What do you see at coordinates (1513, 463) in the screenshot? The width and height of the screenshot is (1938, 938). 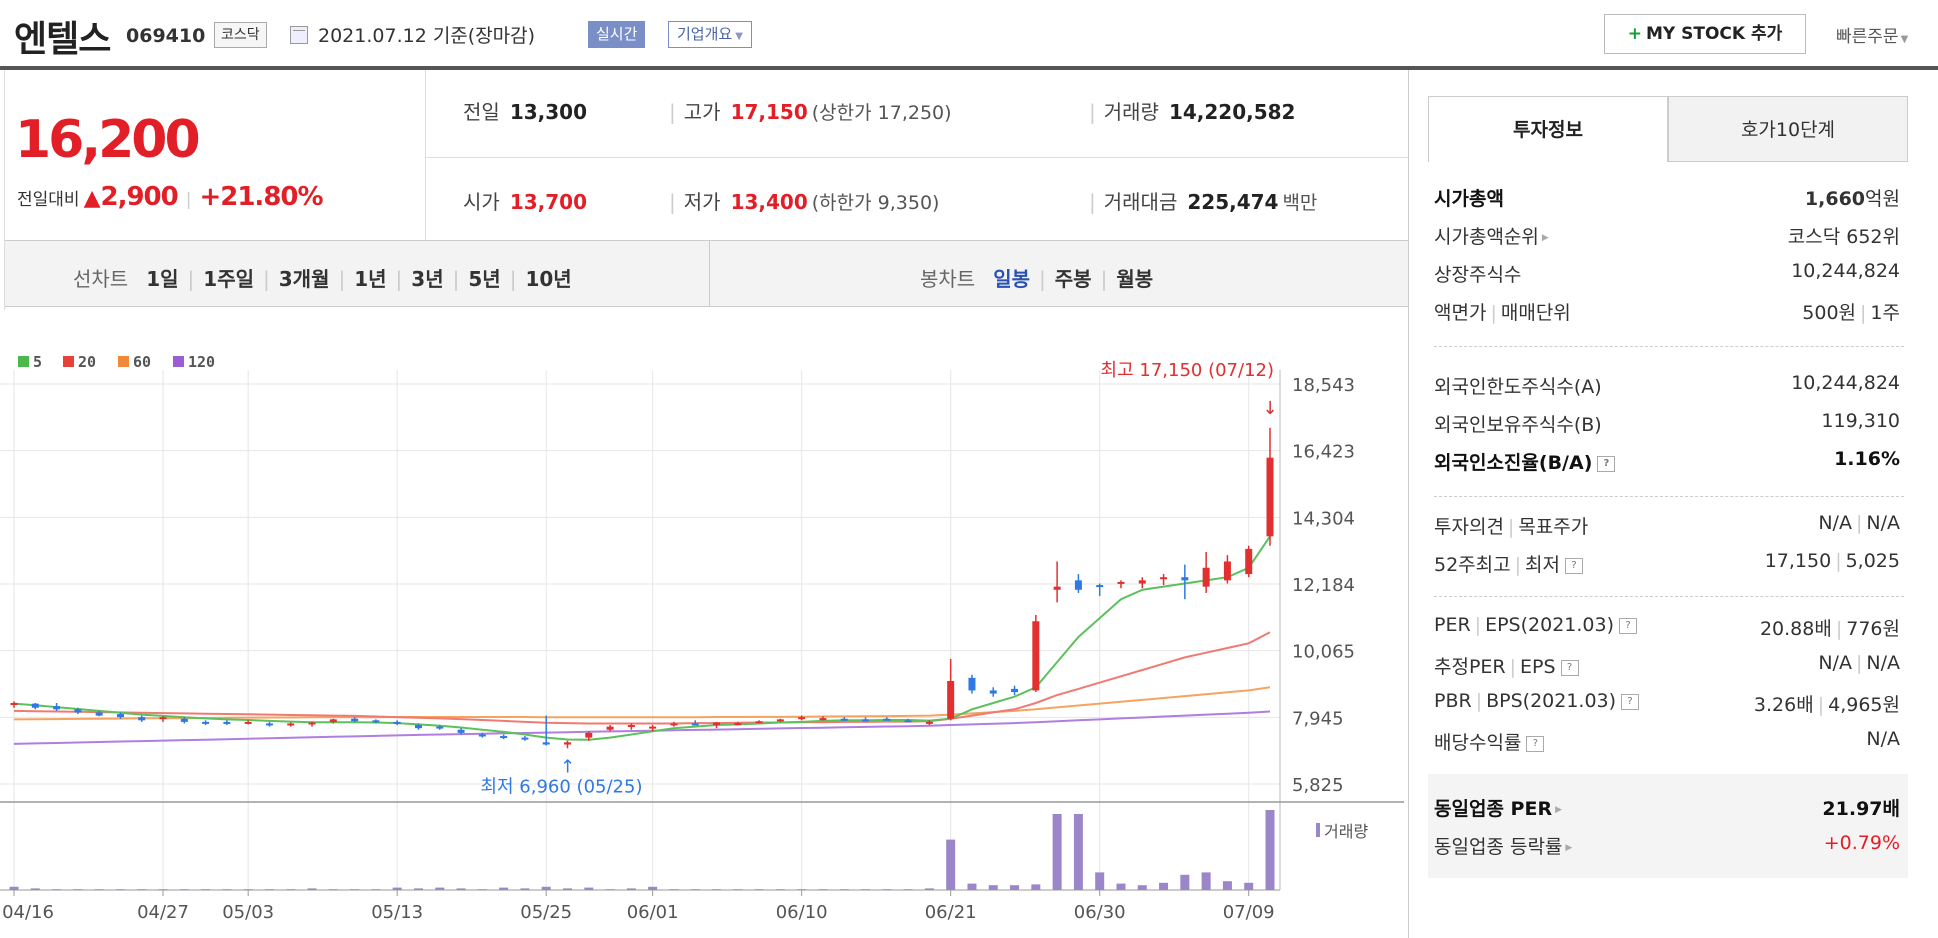 I see `foreign-ratio-label-text: 외국인소진율(B/A)` at bounding box center [1513, 463].